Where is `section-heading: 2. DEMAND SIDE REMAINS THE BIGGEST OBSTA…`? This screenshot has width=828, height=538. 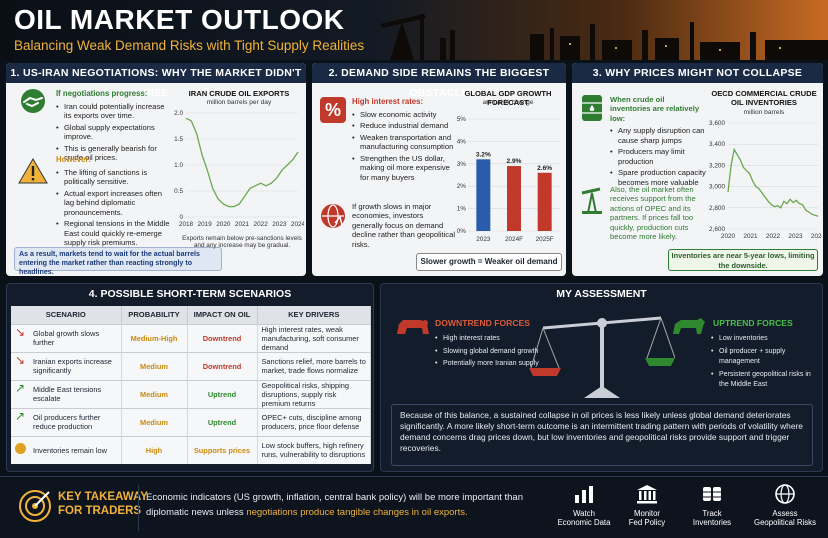
section-heading: 2. DEMAND SIDE REMAINS THE BIGGEST OBSTA… is located at coordinates (439, 81).